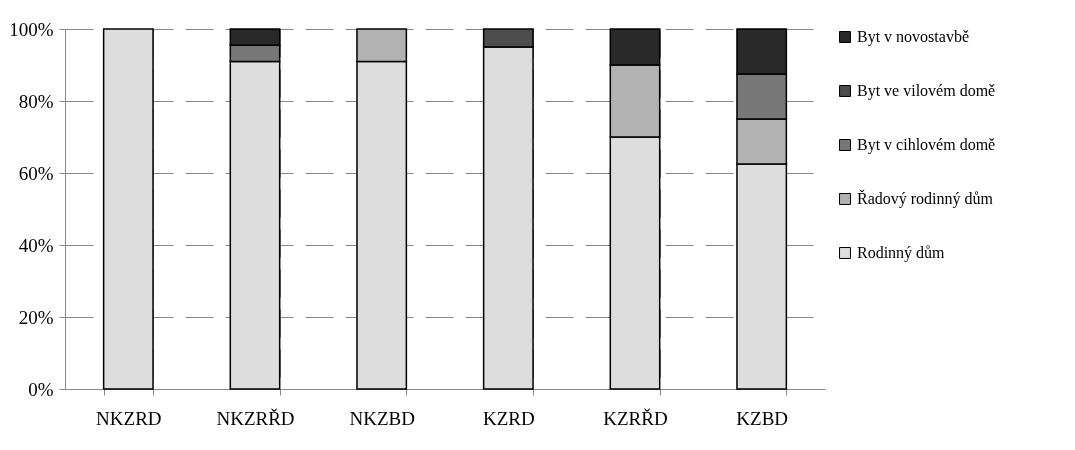 Image resolution: width=1075 pixels, height=450 pixels. What do you see at coordinates (382, 418) in the screenshot?
I see `x-tick-label: NKZBD` at bounding box center [382, 418].